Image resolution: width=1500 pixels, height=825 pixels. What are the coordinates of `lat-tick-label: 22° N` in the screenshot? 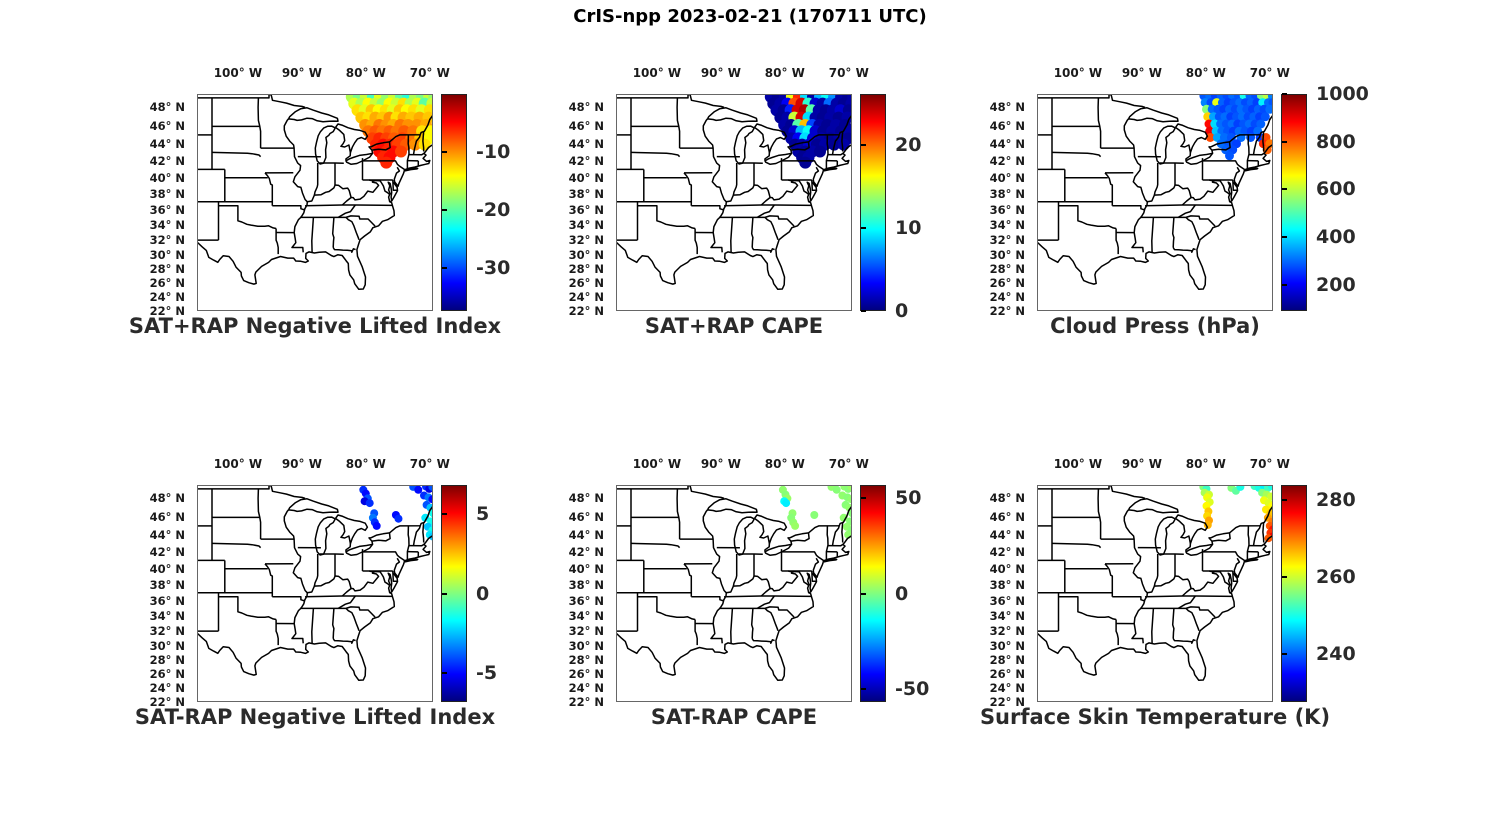 It's located at (586, 311).